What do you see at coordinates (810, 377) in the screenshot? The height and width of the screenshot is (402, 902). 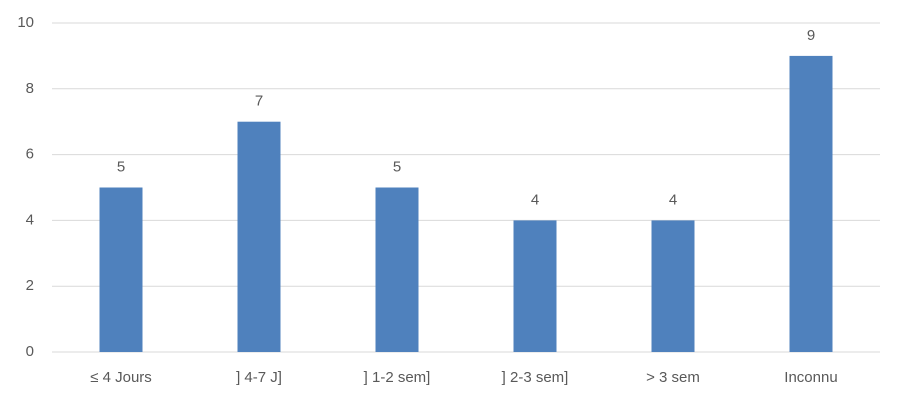 I see `x-tick-label: Inconnu` at bounding box center [810, 377].